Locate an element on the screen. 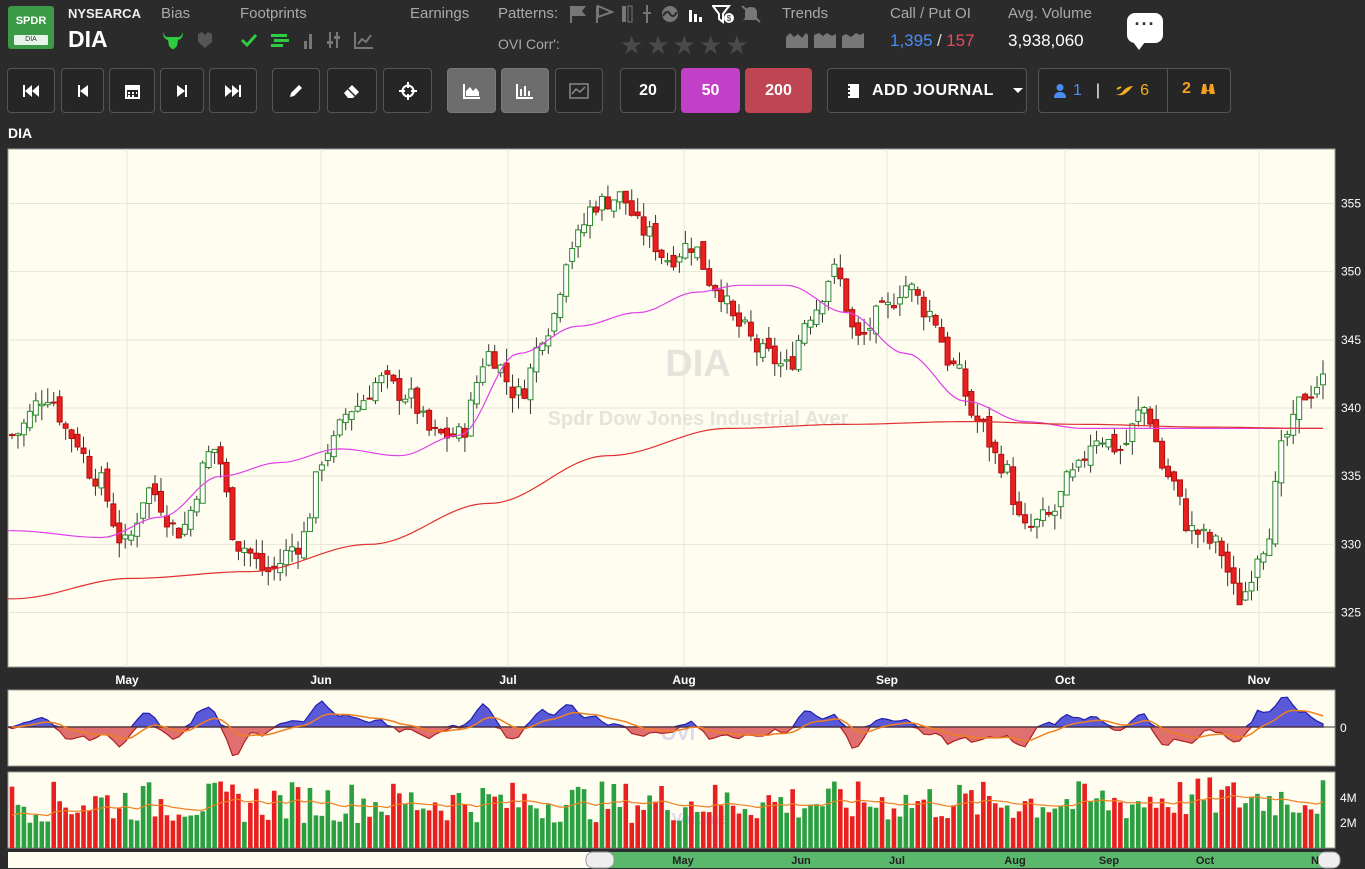  bar-chart-button is located at coordinates (525, 90).